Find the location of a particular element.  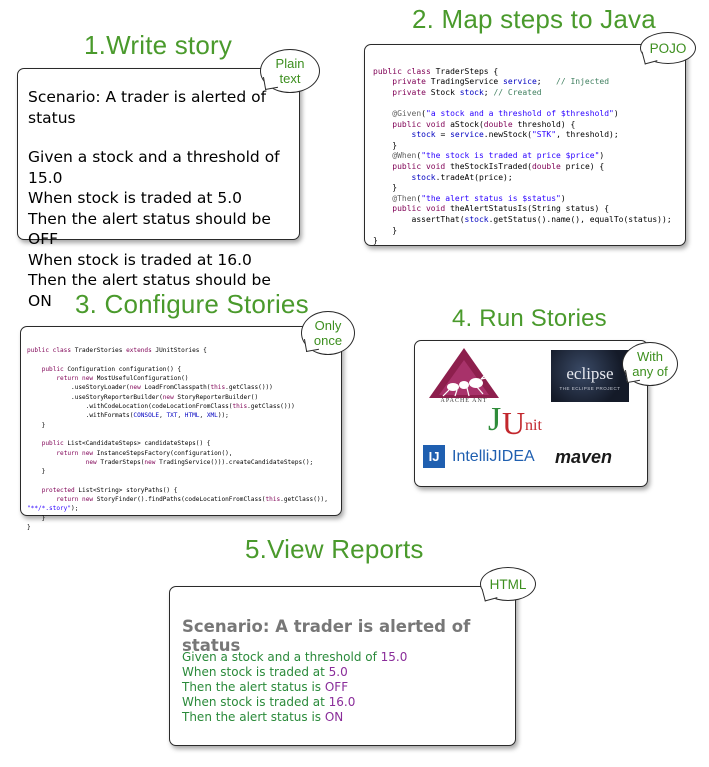

intellij-logo: IJ IntelliJIDEA is located at coordinates (485, 458).